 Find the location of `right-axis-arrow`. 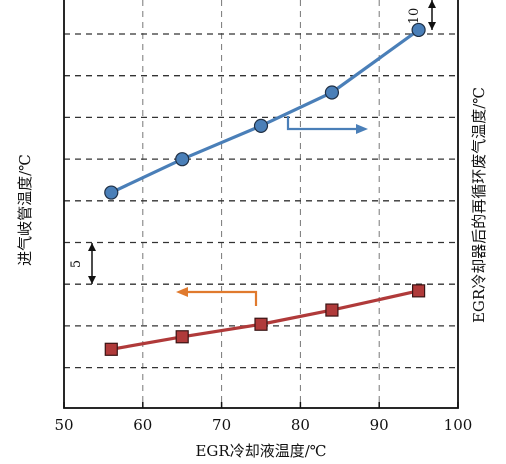

right-axis-arrow is located at coordinates (327, 125).